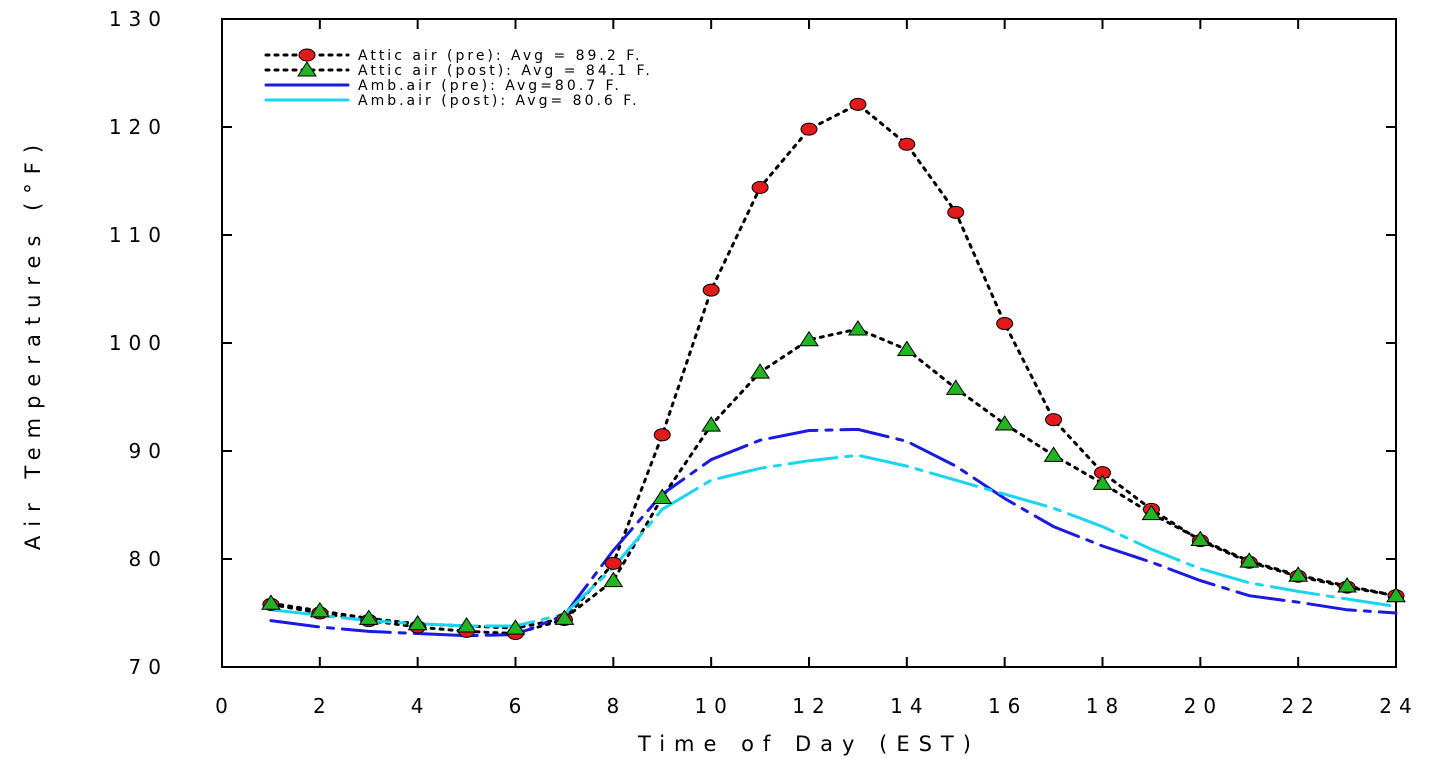 This screenshot has height=759, width=1435. Describe the element at coordinates (811, 706) in the screenshot. I see `x-tick-label: 12` at that location.